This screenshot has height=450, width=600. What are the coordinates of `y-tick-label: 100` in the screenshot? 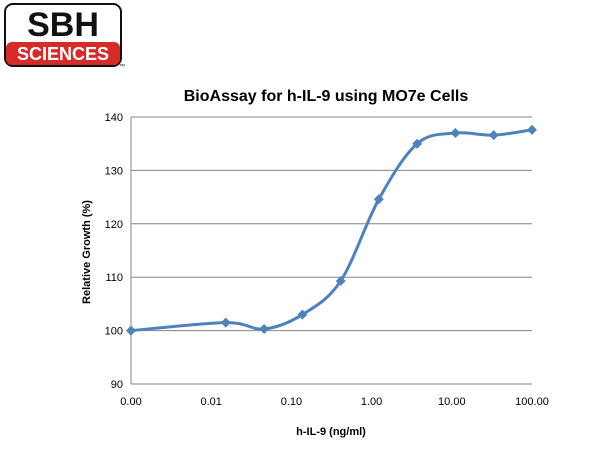 It's located at (114, 332).